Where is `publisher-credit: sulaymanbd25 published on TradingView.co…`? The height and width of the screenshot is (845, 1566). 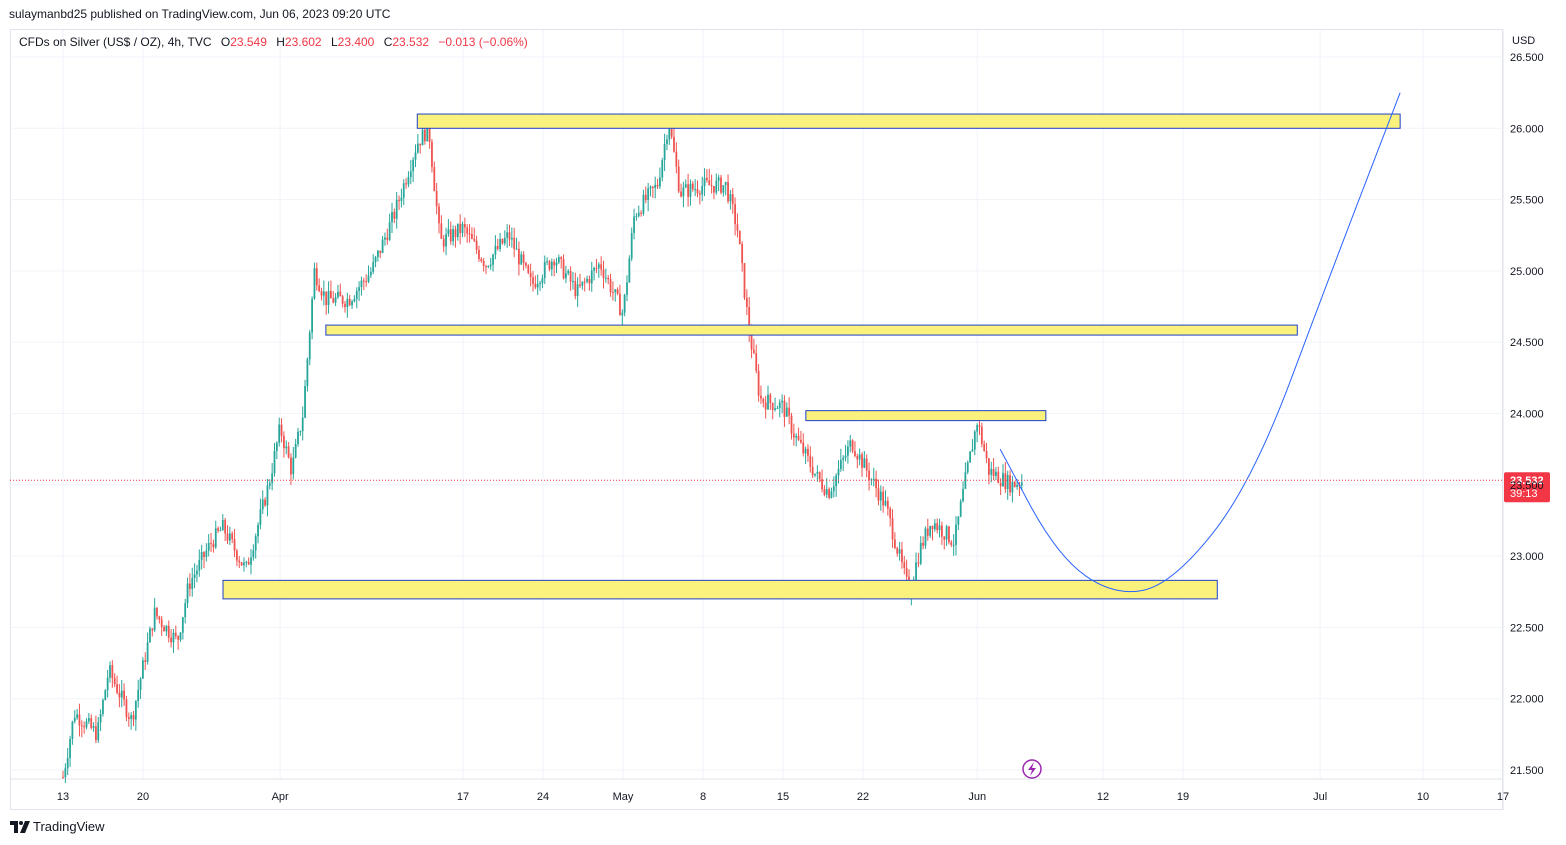 publisher-credit: sulaymanbd25 published on TradingView.co… is located at coordinates (200, 14).